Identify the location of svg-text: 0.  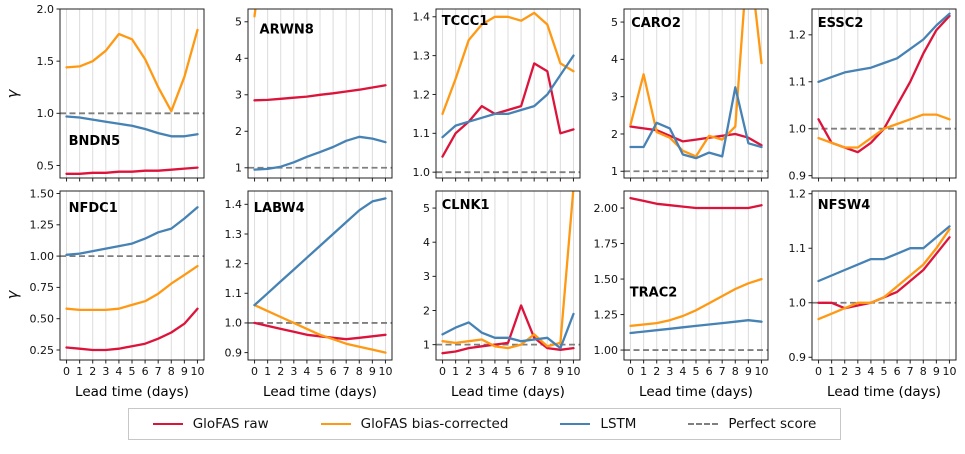
(66, 371).